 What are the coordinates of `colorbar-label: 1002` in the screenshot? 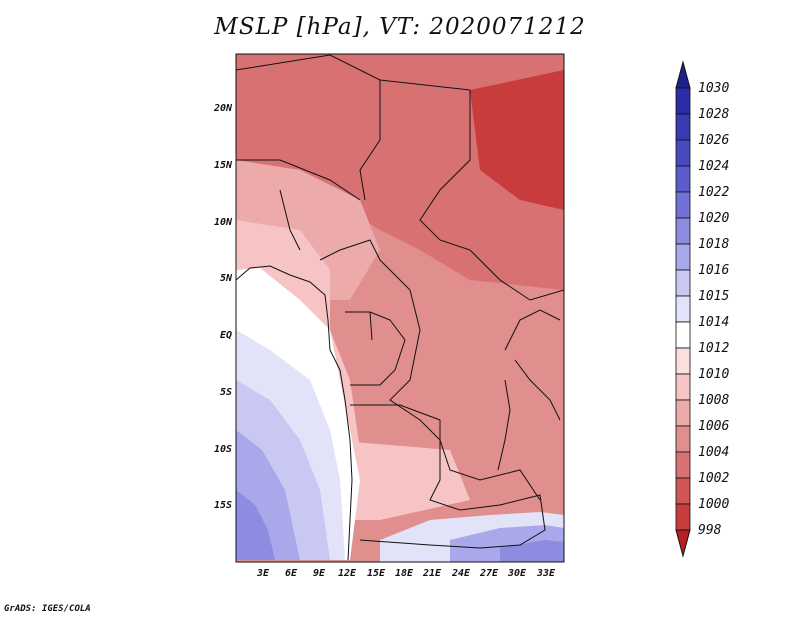 It's located at (714, 478).